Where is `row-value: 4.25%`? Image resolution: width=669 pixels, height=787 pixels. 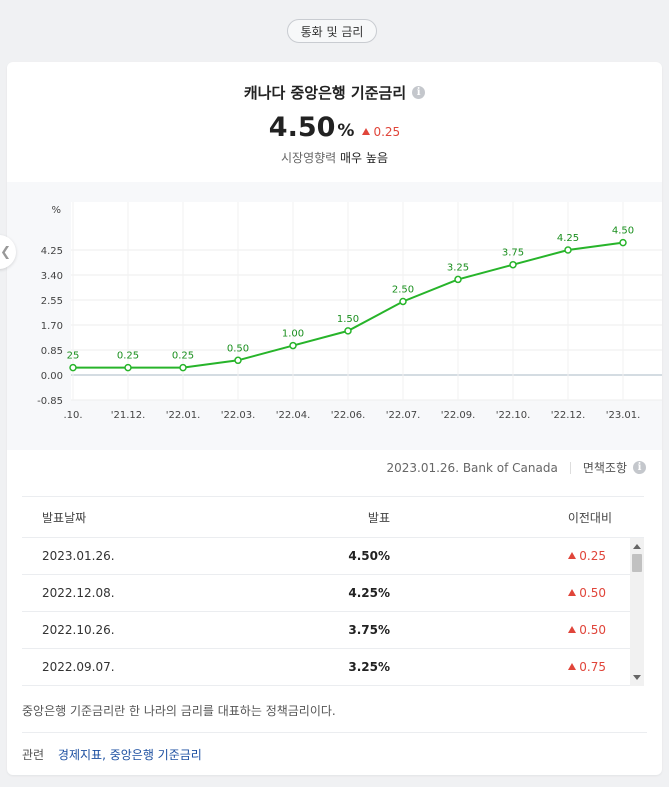
row-value: 4.25% is located at coordinates (369, 593).